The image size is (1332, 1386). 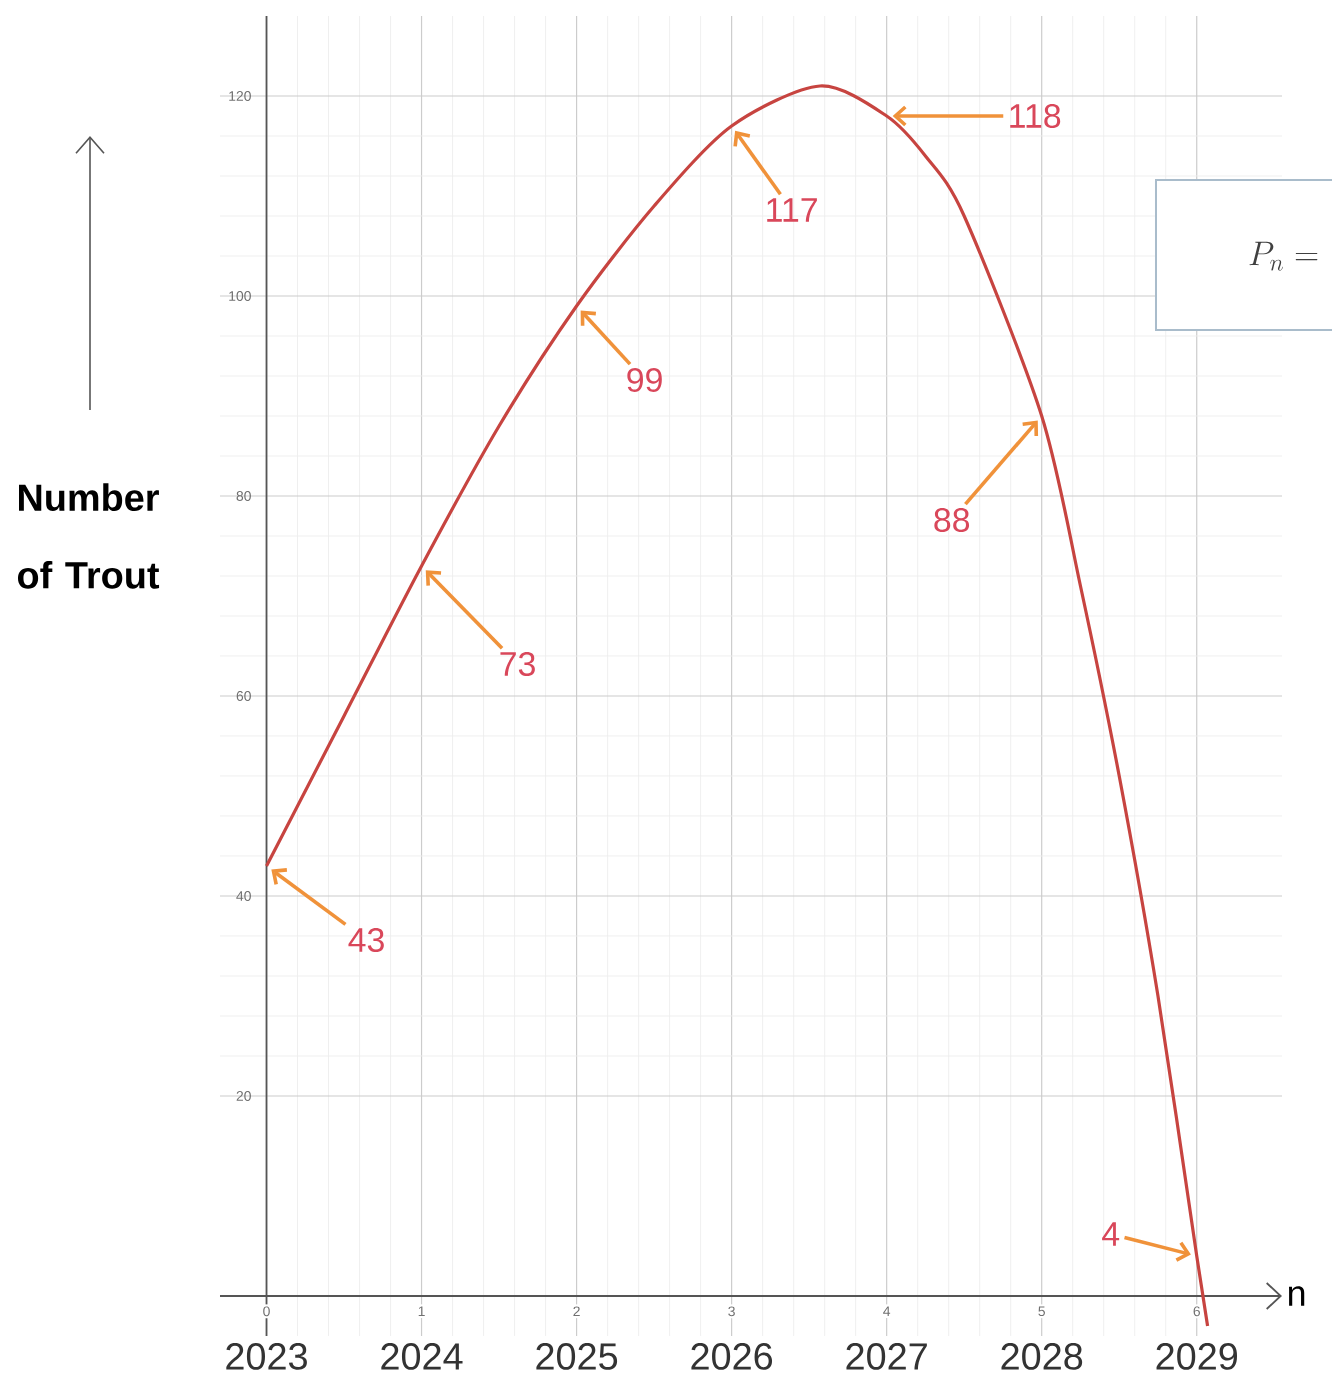 What do you see at coordinates (886, 1356) in the screenshot?
I see `x2-tick-label: 2027` at bounding box center [886, 1356].